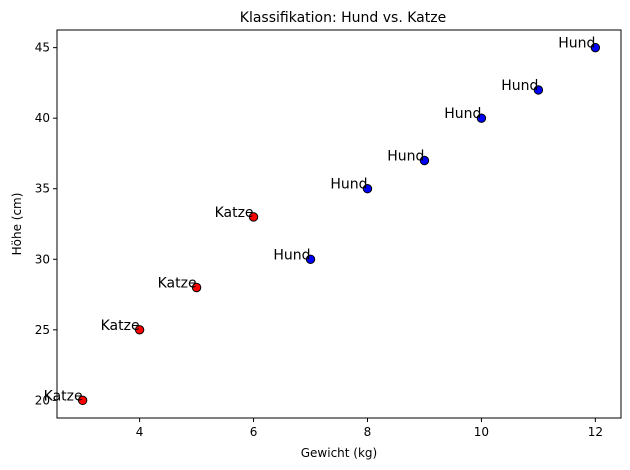 The image size is (630, 470). Describe the element at coordinates (140, 432) in the screenshot. I see `x-tick-label: 4` at that location.